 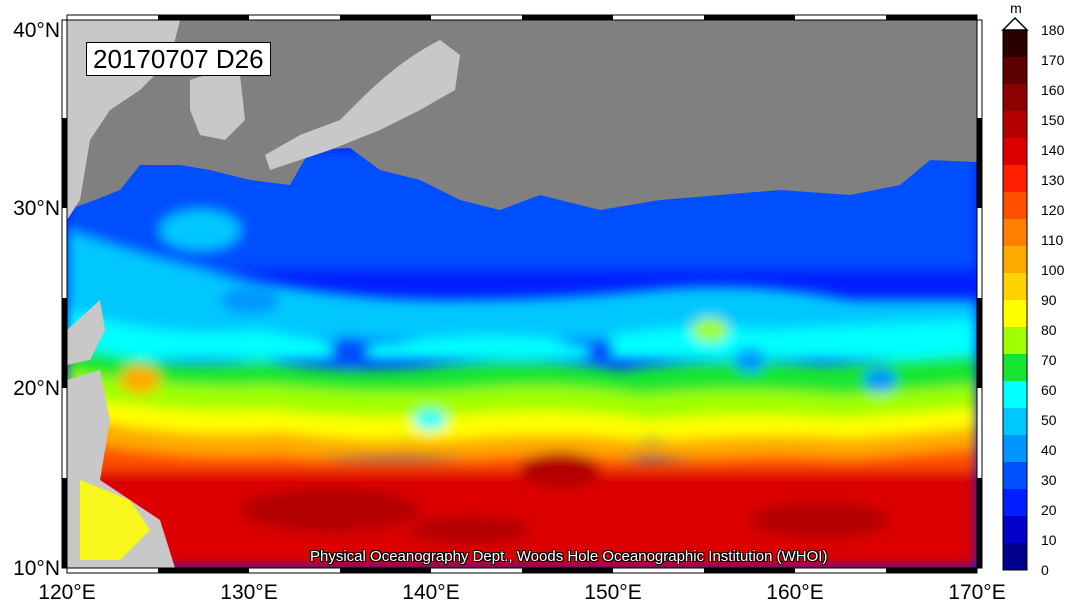 I want to click on lat-label-10n: 10°N, so click(x=36, y=568).